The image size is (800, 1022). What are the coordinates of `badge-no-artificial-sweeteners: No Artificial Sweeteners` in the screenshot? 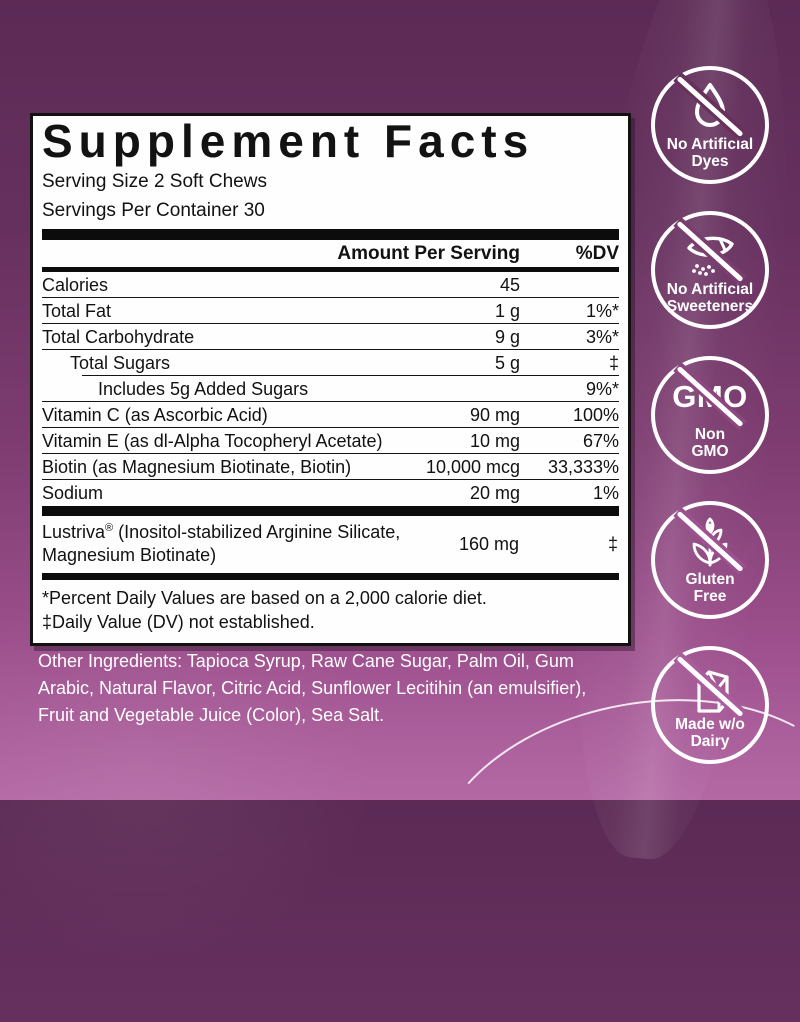 It's located at (710, 270).